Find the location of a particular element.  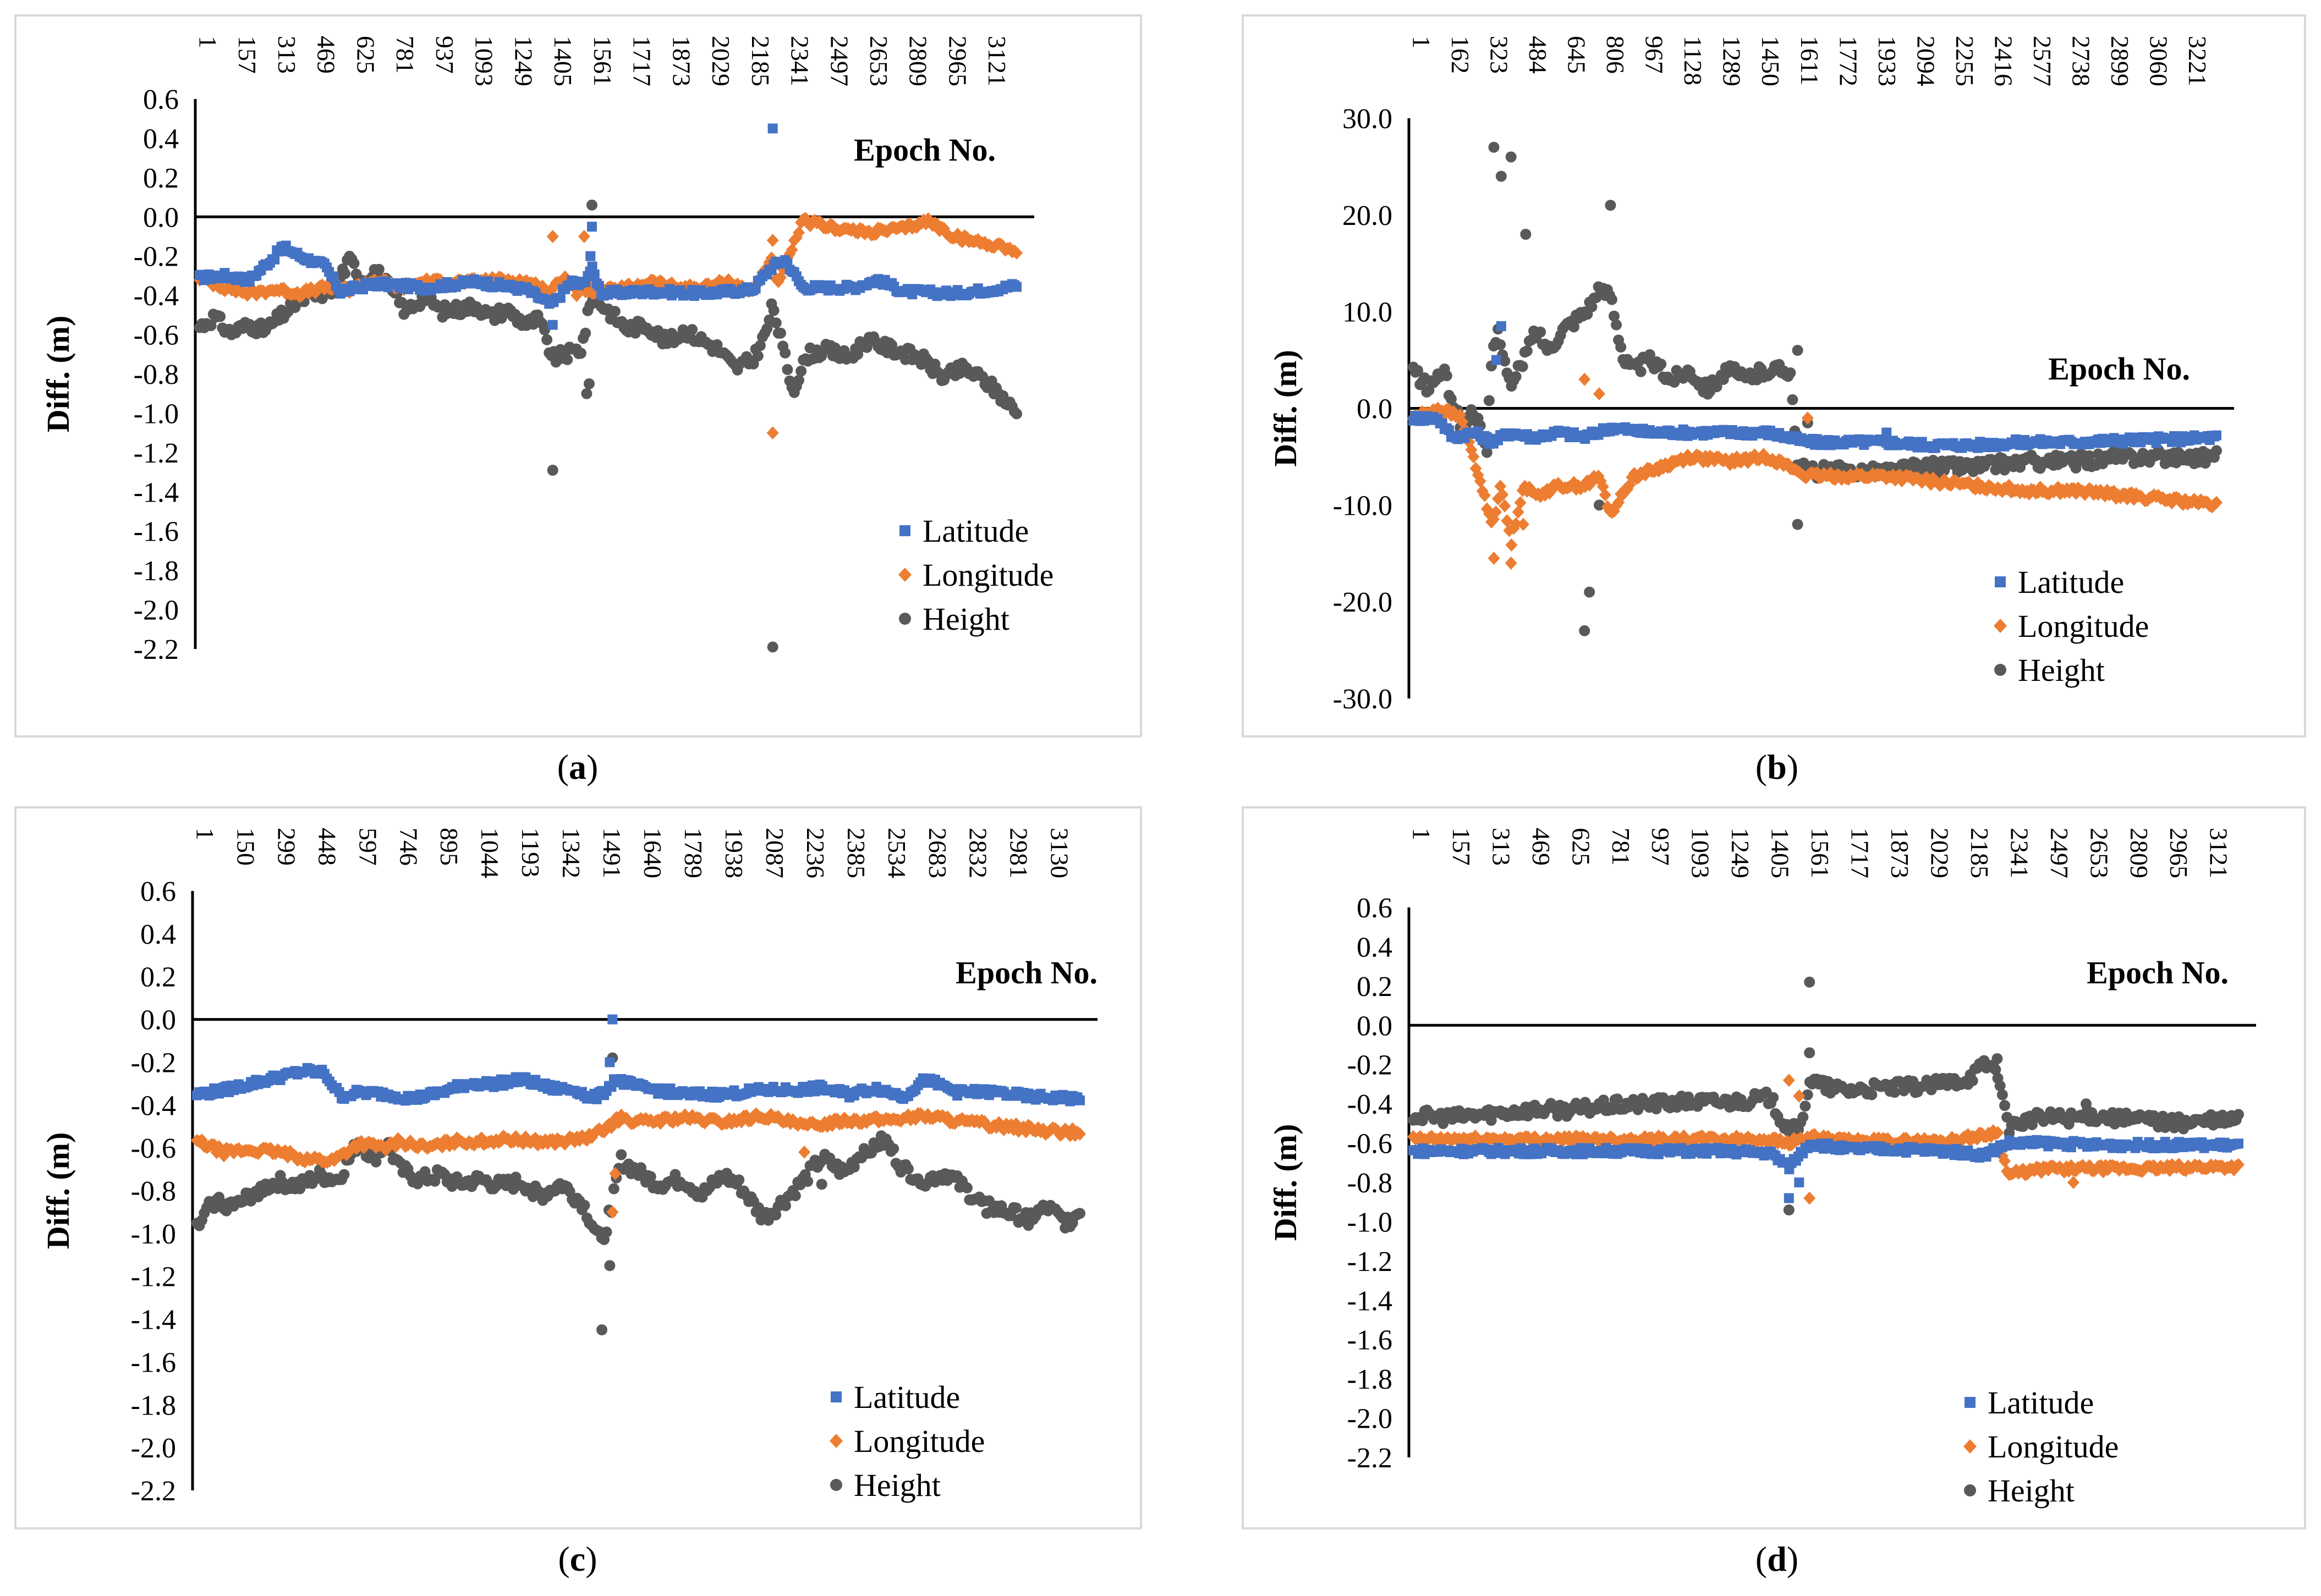

x-tick-label: 1772 is located at coordinates (1848, 61).